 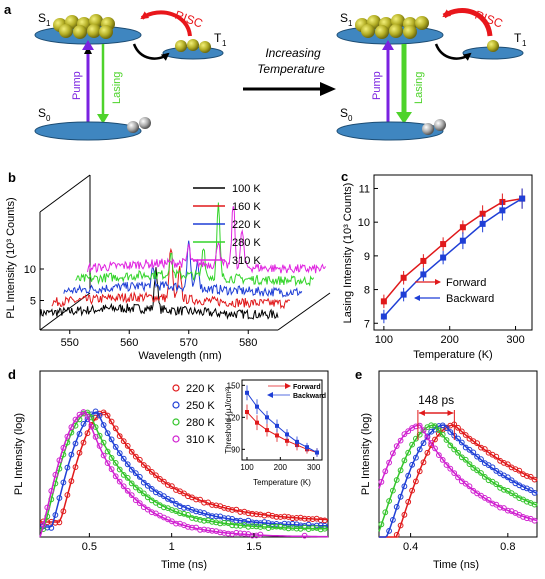 What do you see at coordinates (130, 74) in the screenshot?
I see `diagram-low-temperature: S 1 T 1 RISC Pump Lasing S 0` at bounding box center [130, 74].